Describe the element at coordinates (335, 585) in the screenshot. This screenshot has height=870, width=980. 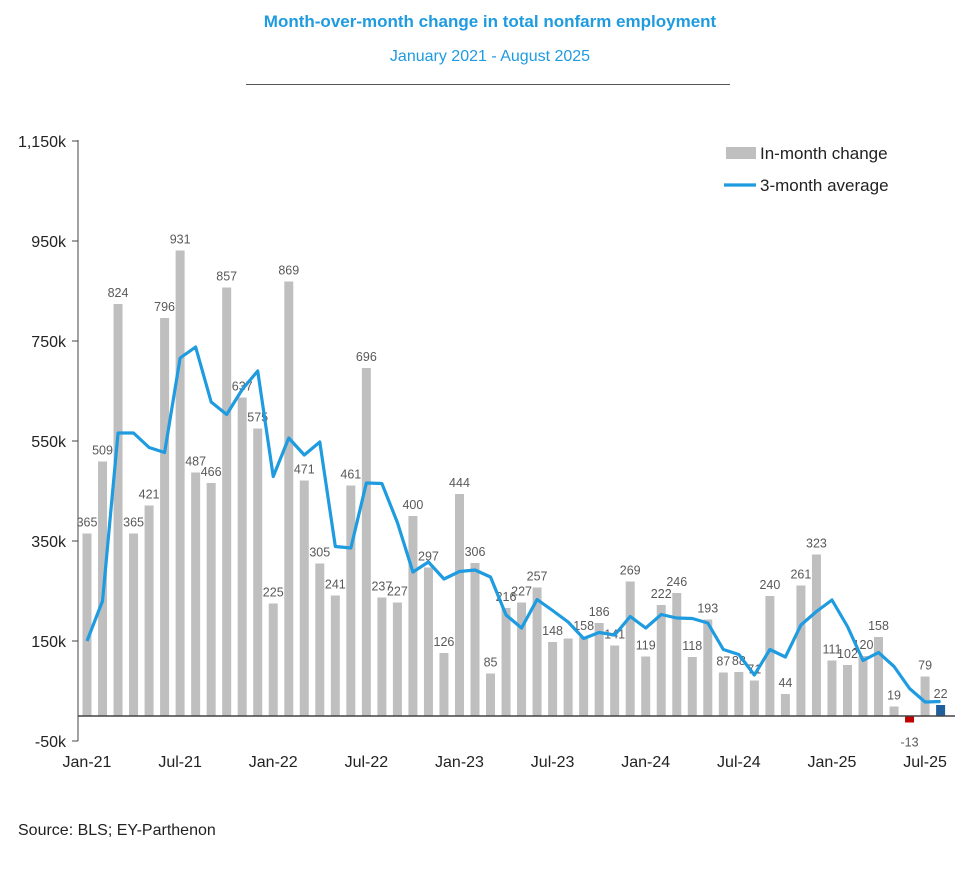
I see `data-label: 241` at that location.